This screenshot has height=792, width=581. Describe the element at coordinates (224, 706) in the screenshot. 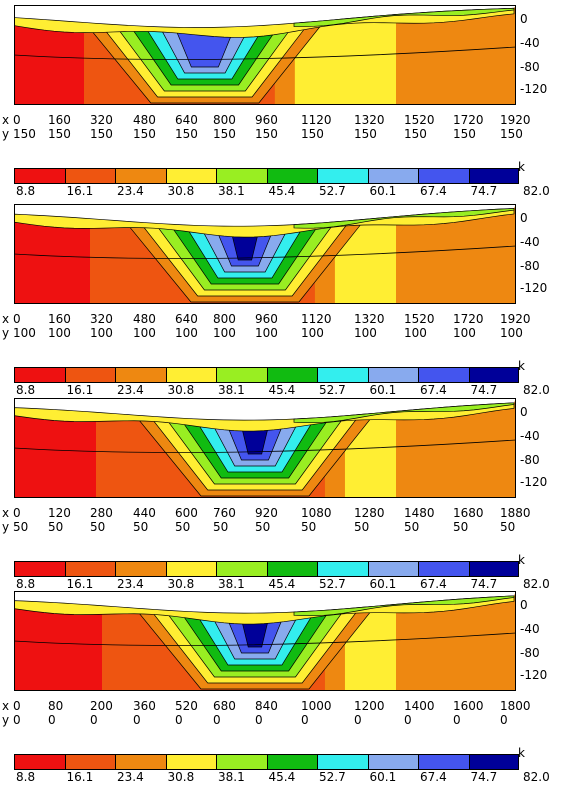

I see `x-tick-label: 680` at that location.